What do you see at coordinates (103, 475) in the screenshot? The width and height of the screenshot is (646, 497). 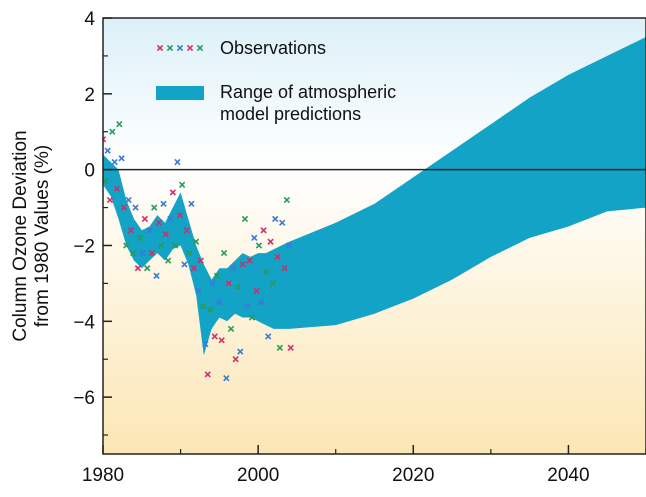 I see `x-tick-label: 1980` at bounding box center [103, 475].